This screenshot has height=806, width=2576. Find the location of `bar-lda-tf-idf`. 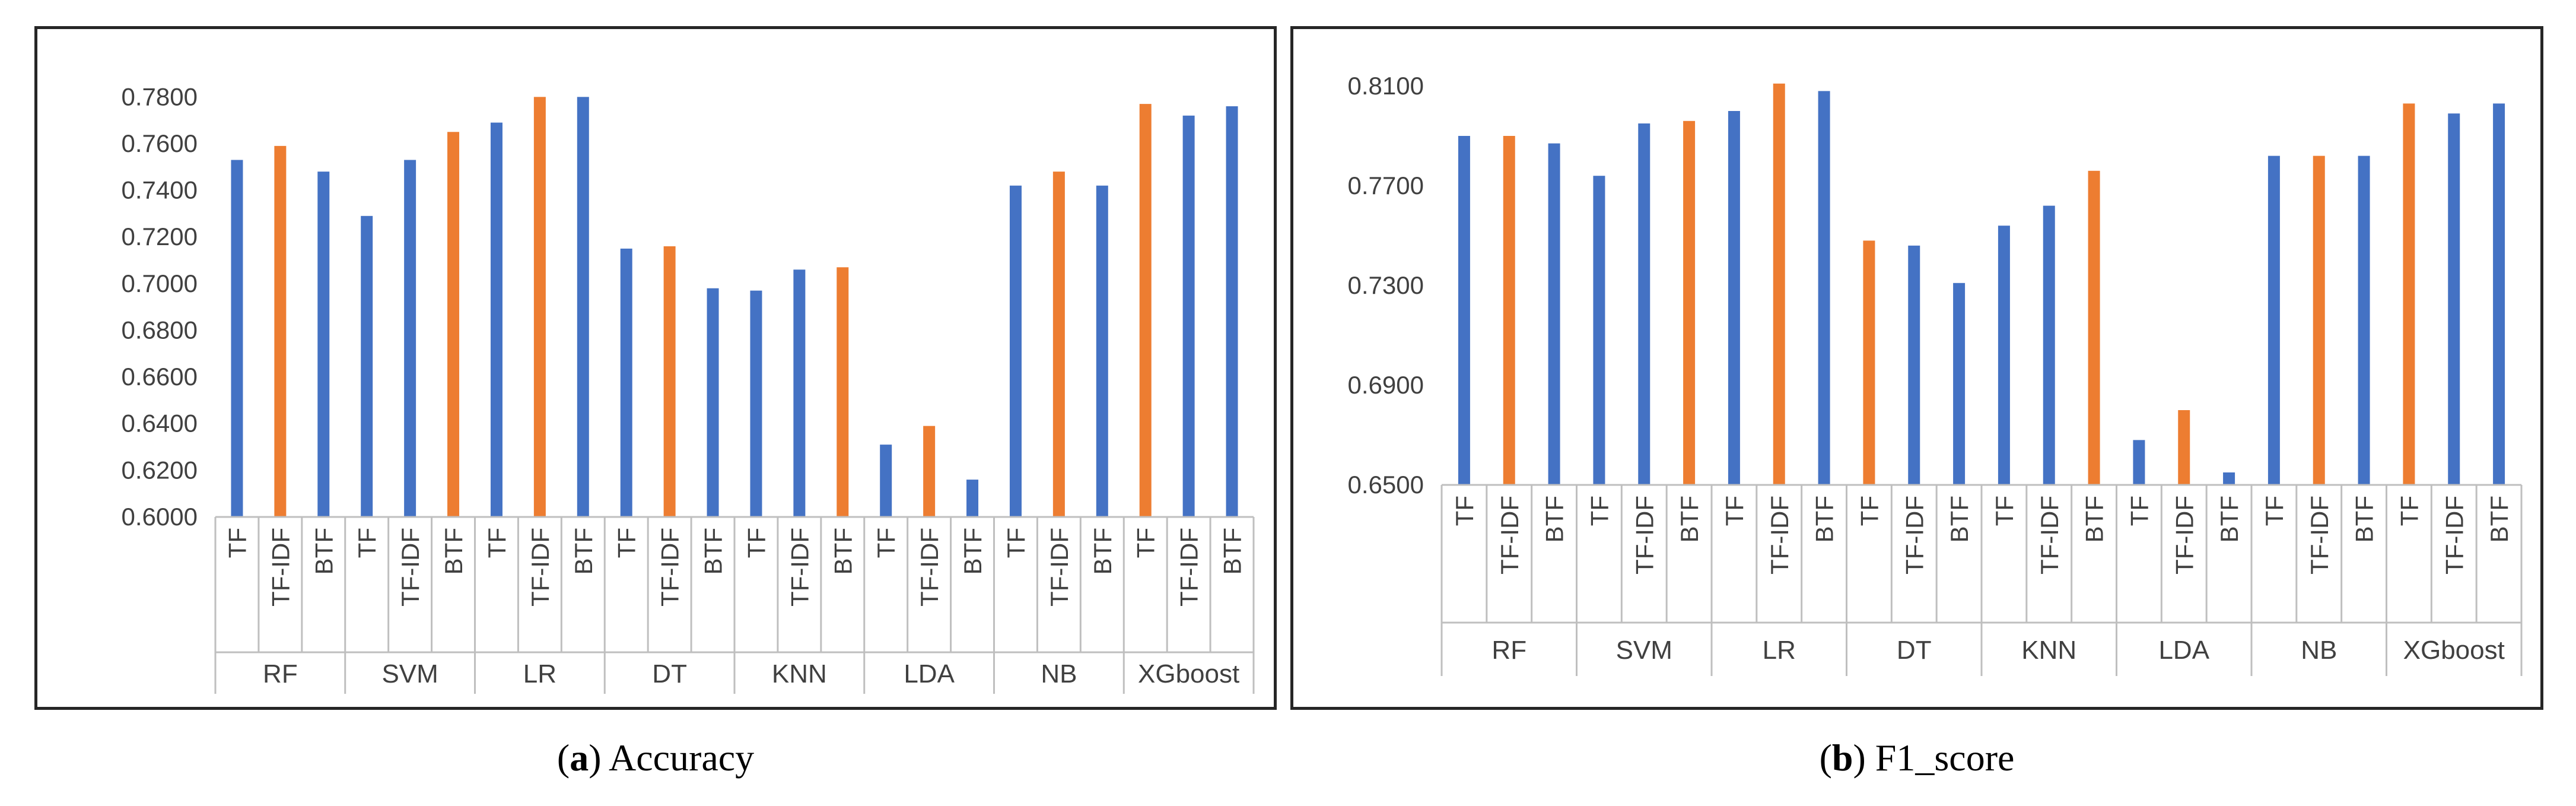

bar-lda-tf-idf is located at coordinates (2184, 447).